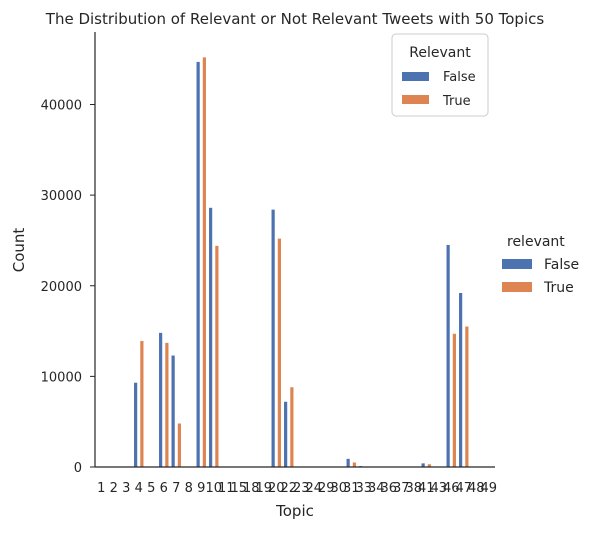  I want to click on legend-inner-swatch-true, so click(415, 99).